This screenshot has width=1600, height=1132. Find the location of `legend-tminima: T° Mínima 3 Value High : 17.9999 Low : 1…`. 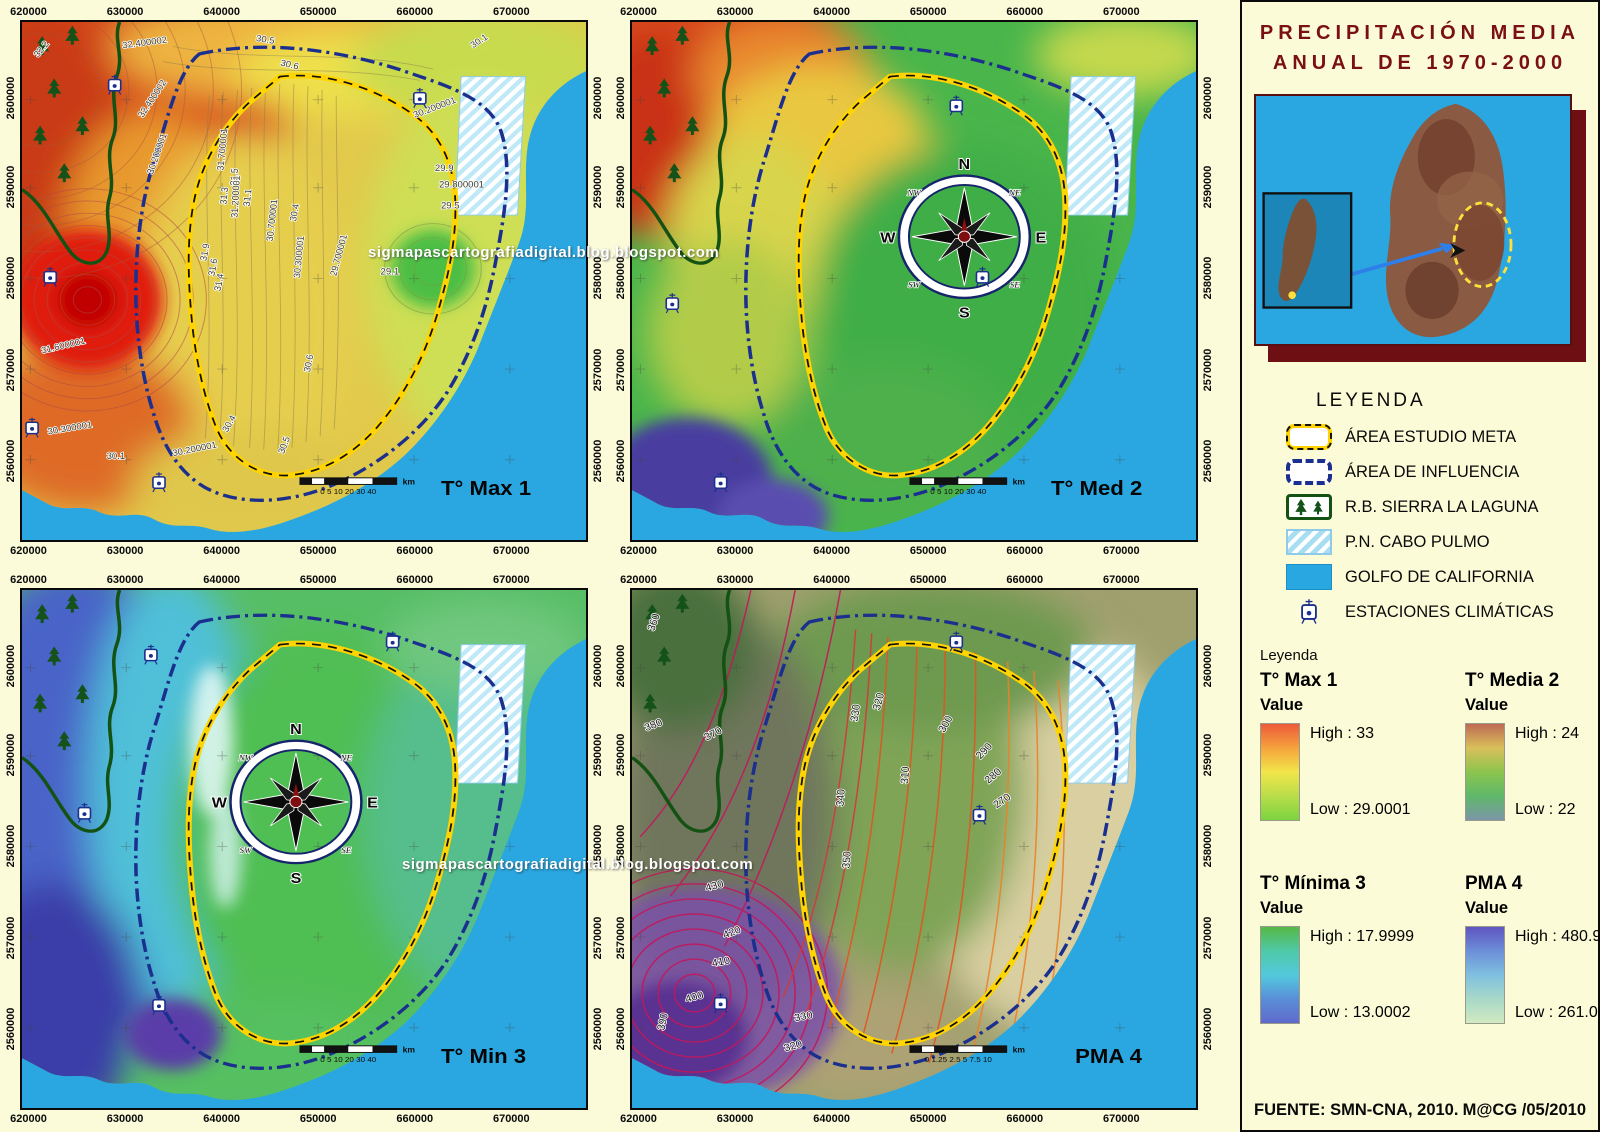

legend-tminima: T° Mínima 3 Value High : 17.9999 Low : 1… is located at coordinates (1362, 948).